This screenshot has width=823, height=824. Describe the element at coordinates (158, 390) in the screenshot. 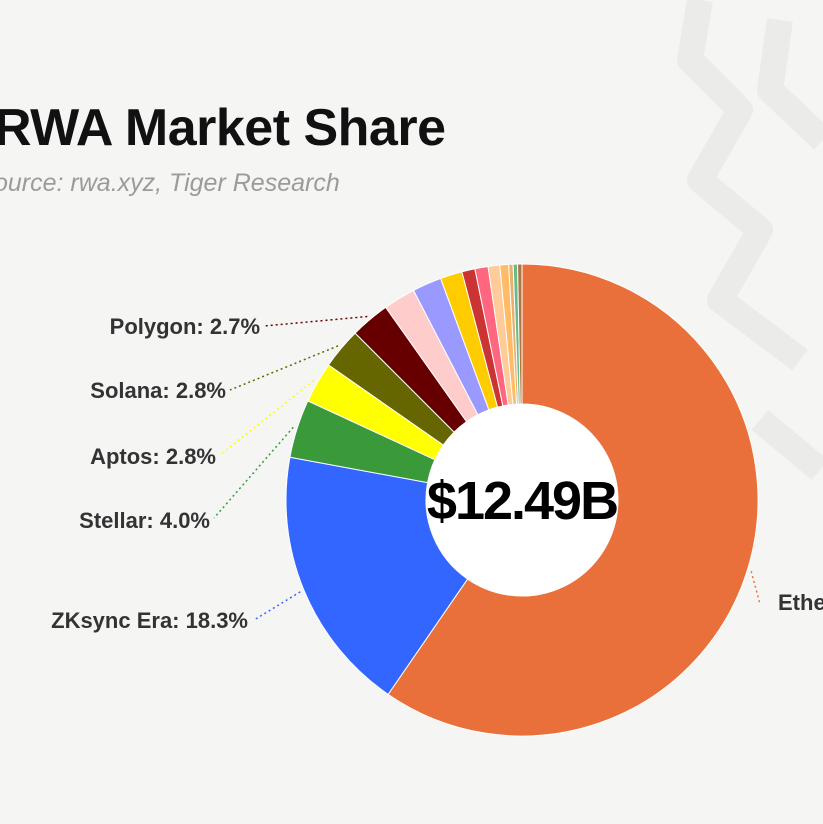

I see `slice-label: Solana: 2.8%` at that location.